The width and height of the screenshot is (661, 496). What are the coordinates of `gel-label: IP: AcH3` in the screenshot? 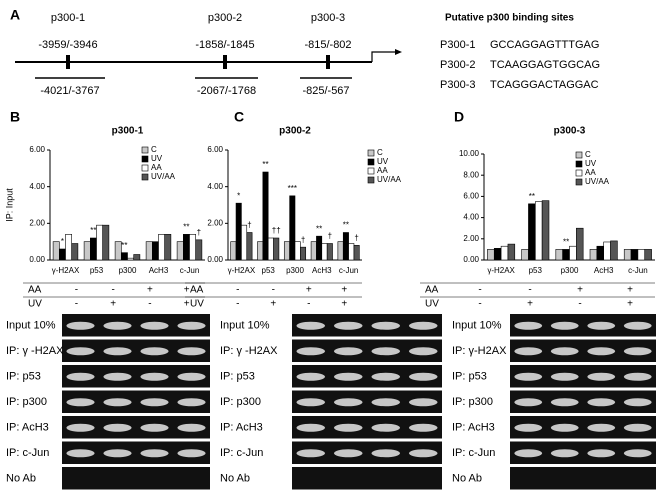 It's located at (27, 428).